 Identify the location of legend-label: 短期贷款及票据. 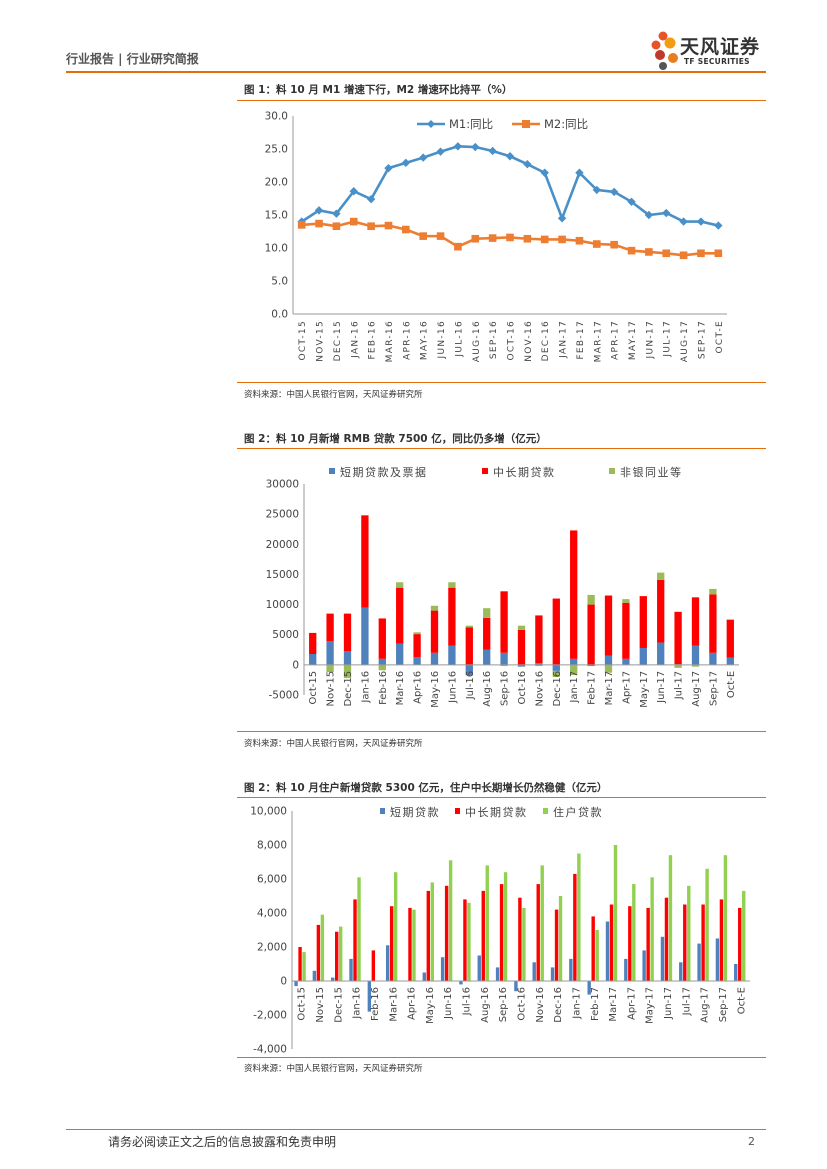
(384, 472).